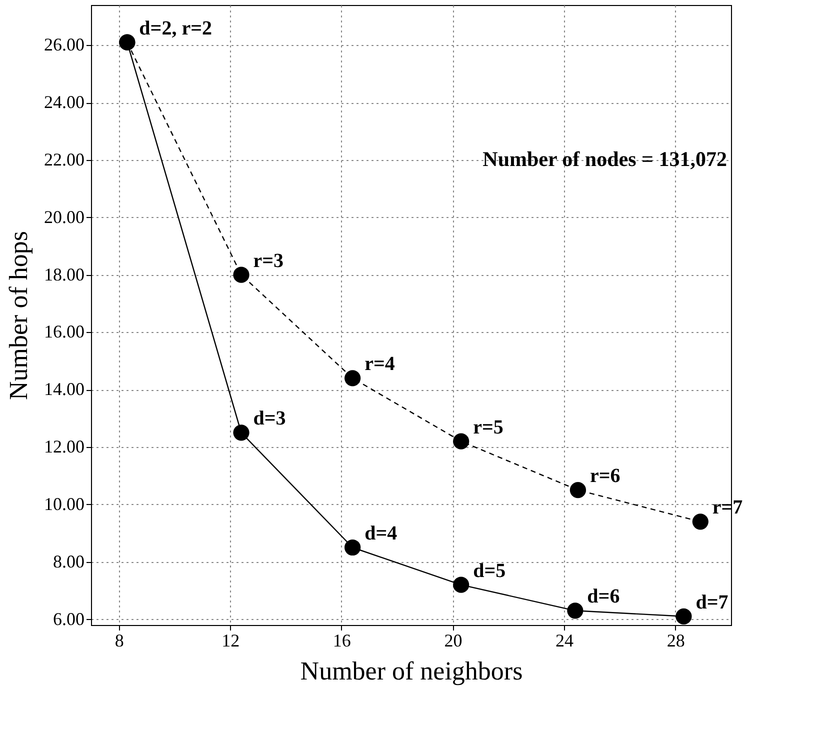 The image size is (817, 735). I want to click on y-tick-label: 18.00, so click(64, 274).